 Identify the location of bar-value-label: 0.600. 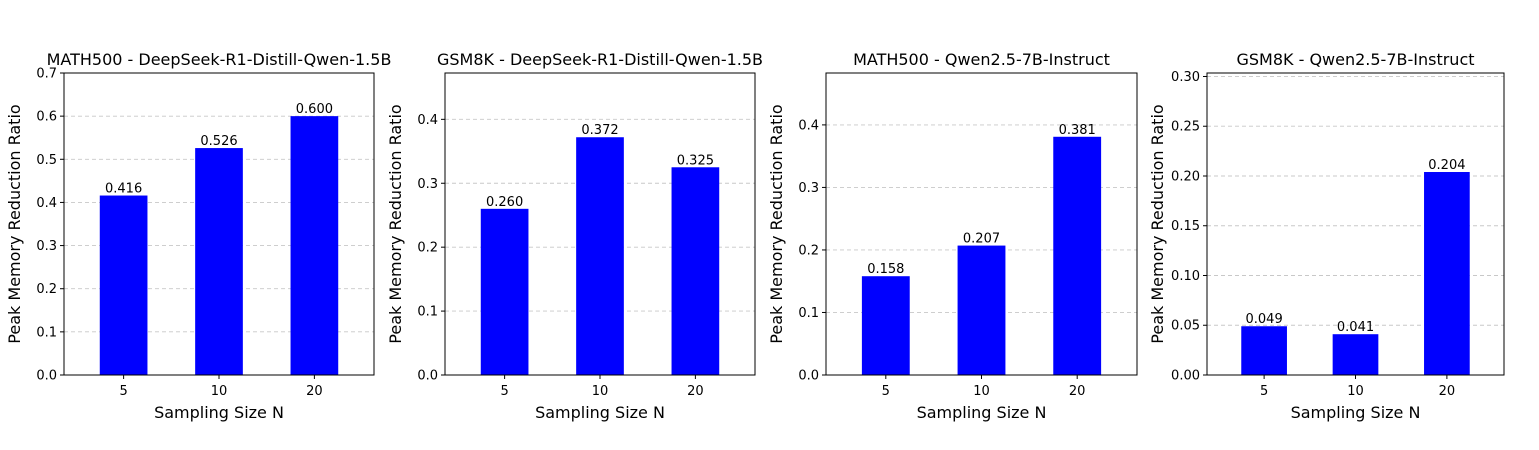
(314, 109).